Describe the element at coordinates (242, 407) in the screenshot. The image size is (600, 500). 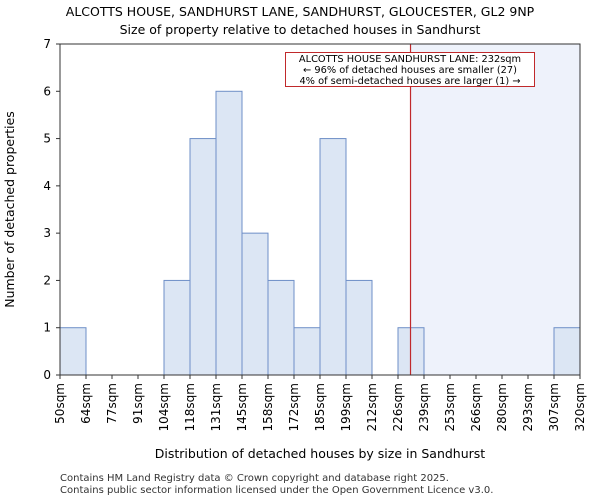
I see `x-tick-label: 145sqm` at that location.